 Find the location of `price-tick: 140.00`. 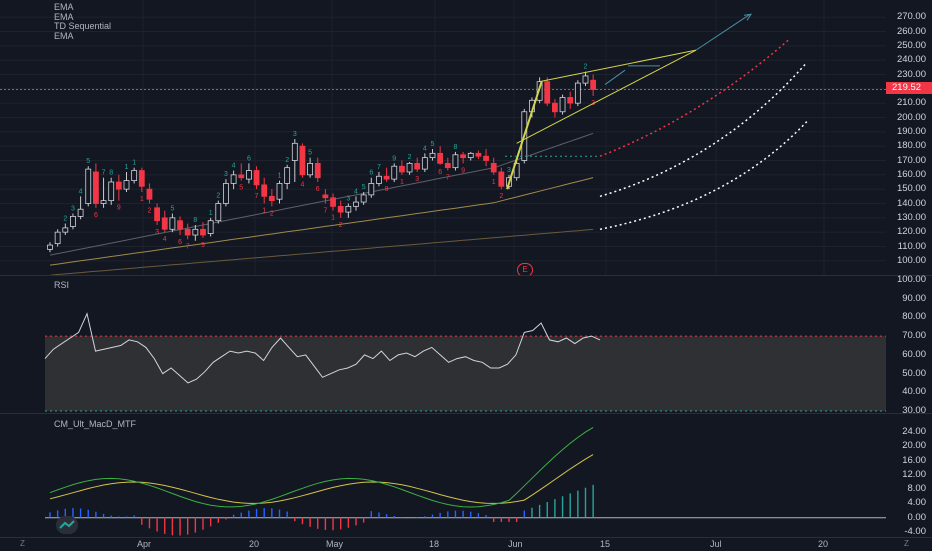

price-tick: 140.00 is located at coordinates (911, 203).